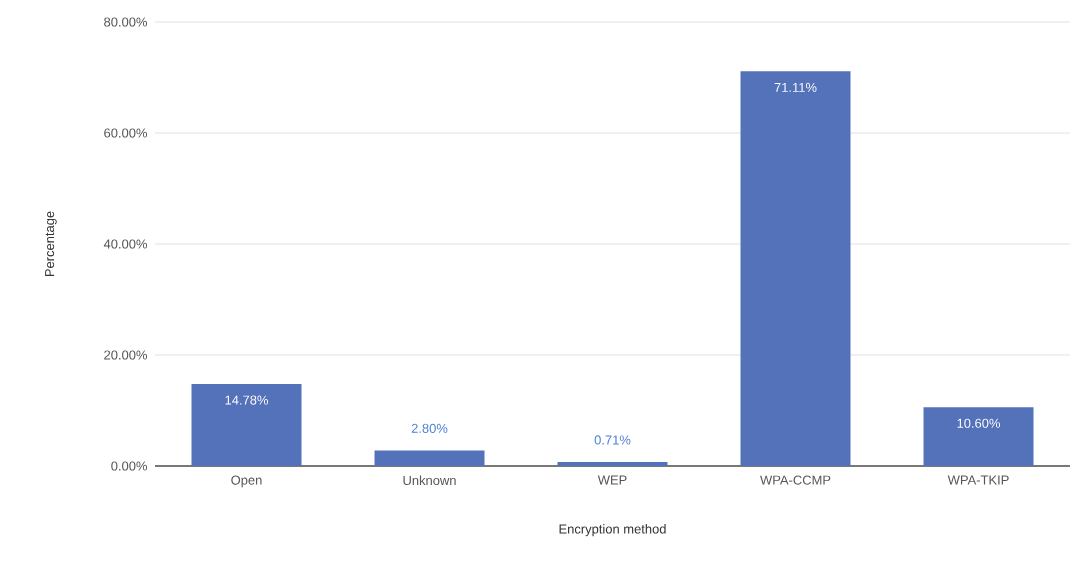  What do you see at coordinates (978, 480) in the screenshot?
I see `x-tick-label: WPA-TKIP` at bounding box center [978, 480].